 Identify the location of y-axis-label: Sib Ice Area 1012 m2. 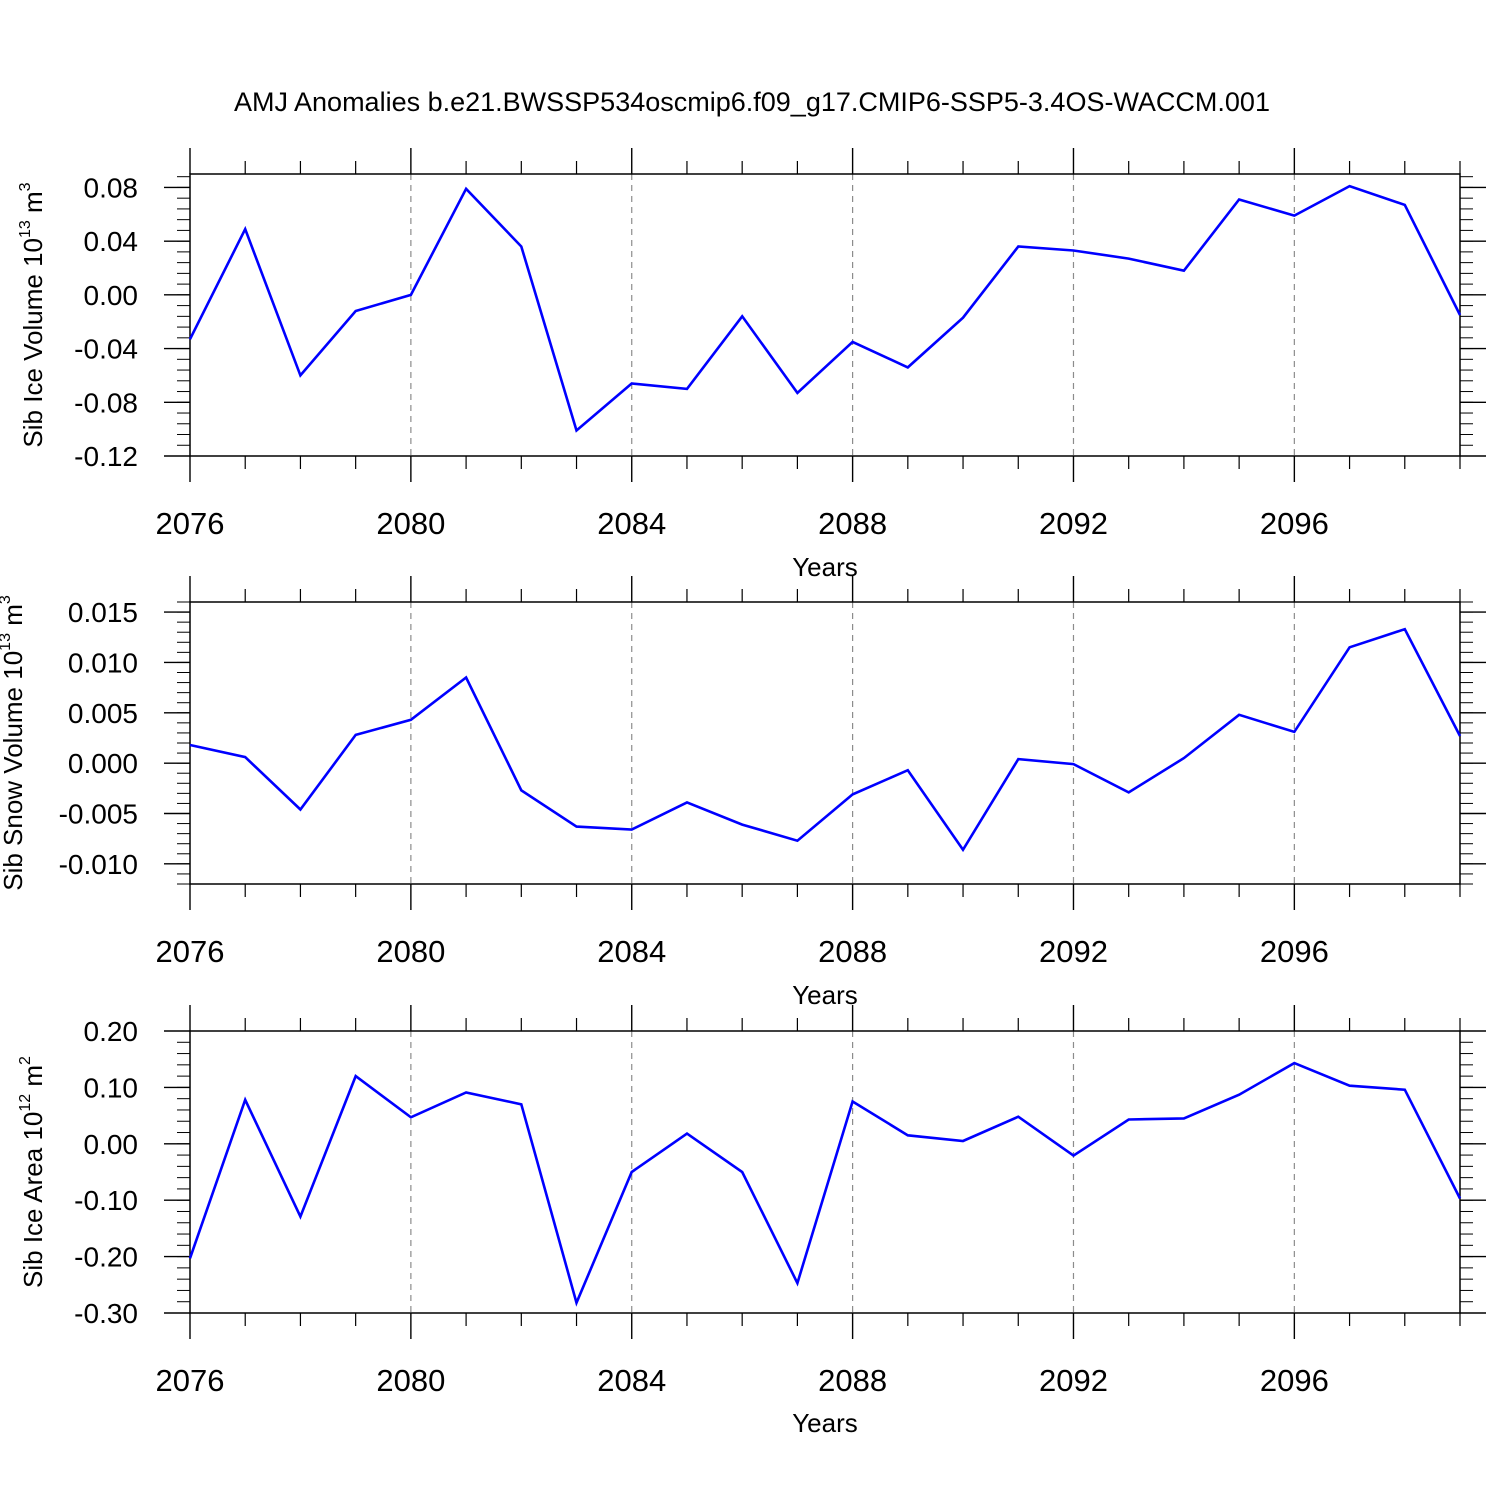
(32, 1172).